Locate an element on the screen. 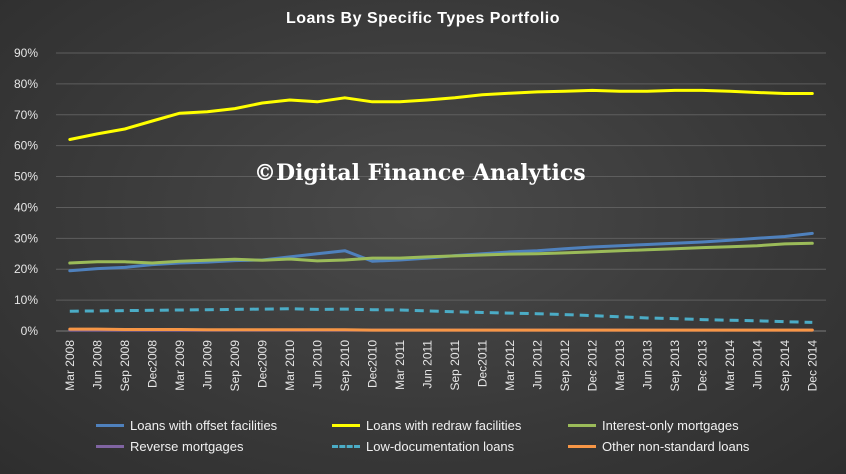 Image resolution: width=846 pixels, height=474 pixels. x-tick-label: Dec 2014 is located at coordinates (812, 366).